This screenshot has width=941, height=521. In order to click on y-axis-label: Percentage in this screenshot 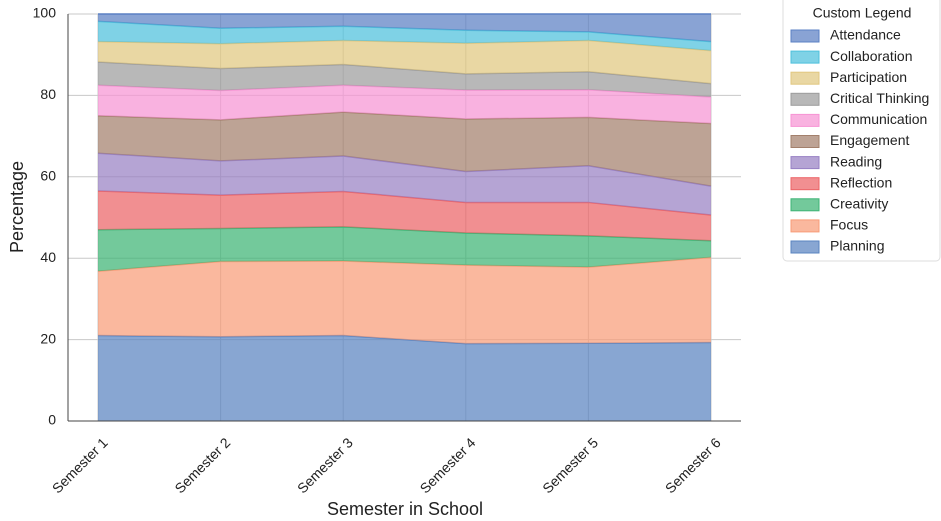, I will do `click(17, 207)`.